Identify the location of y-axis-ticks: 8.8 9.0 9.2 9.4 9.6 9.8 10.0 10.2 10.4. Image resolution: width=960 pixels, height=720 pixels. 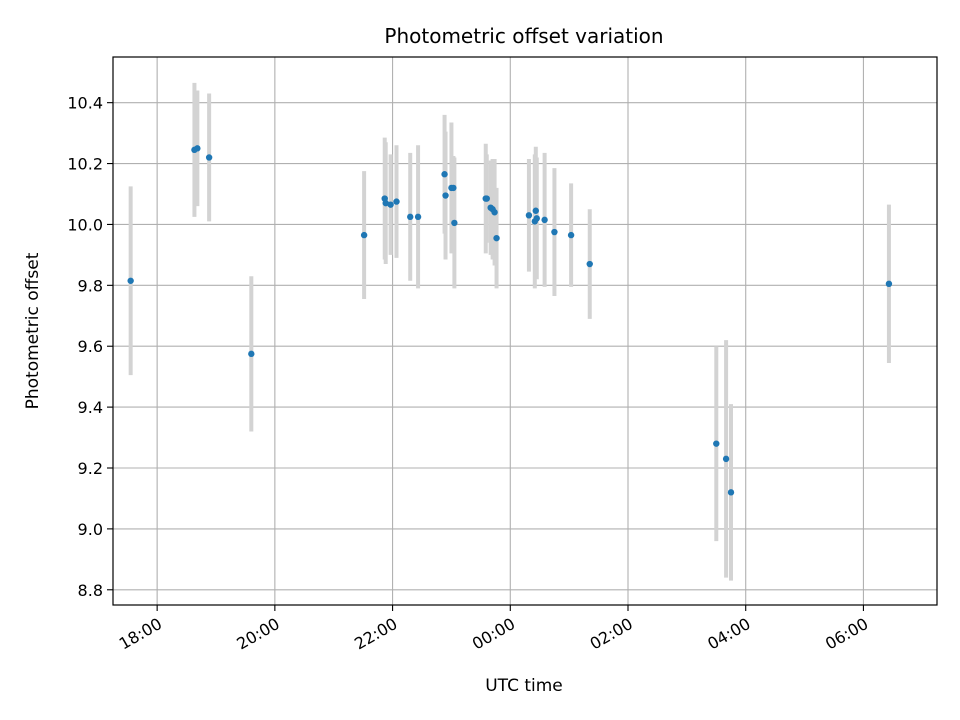
(90, 347).